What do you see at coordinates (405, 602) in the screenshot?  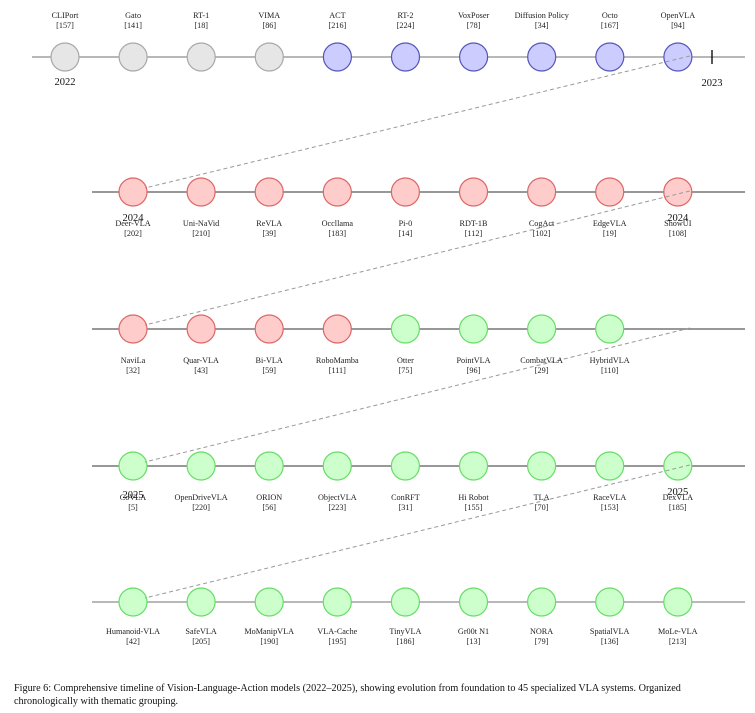 I see `timeline-node-tinyvla` at bounding box center [405, 602].